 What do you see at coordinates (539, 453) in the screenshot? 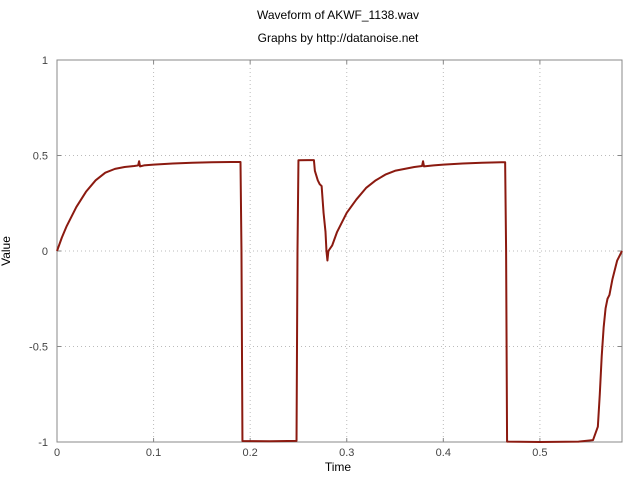
I see `x-tick-label: 0.5` at bounding box center [539, 453].